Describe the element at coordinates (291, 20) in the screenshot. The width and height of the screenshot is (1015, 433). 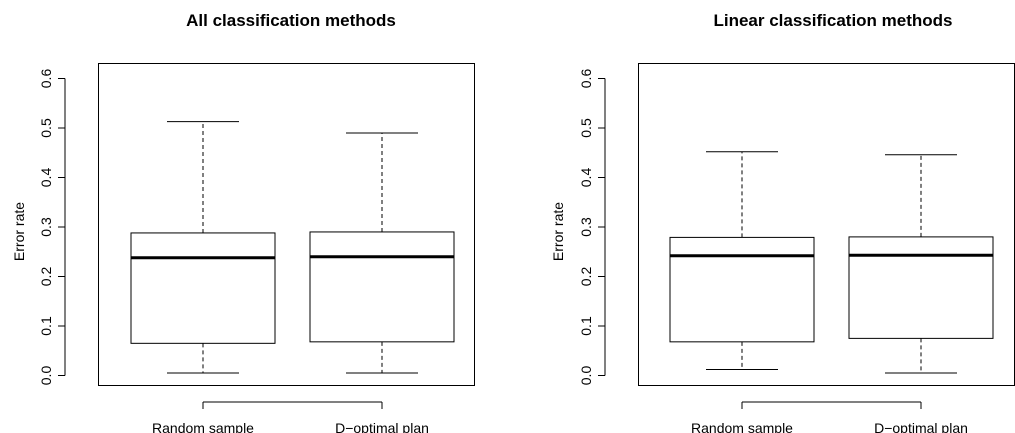
I see `chart-title: All classification methods` at that location.